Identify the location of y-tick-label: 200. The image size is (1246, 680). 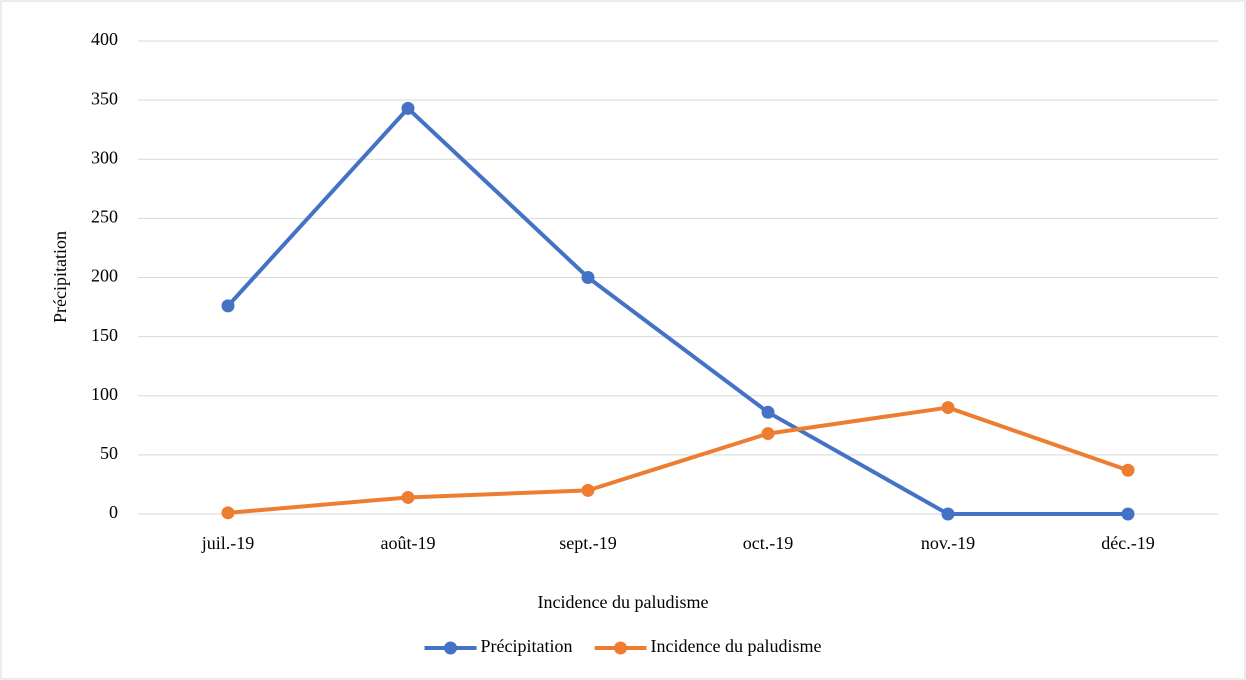
(104, 276).